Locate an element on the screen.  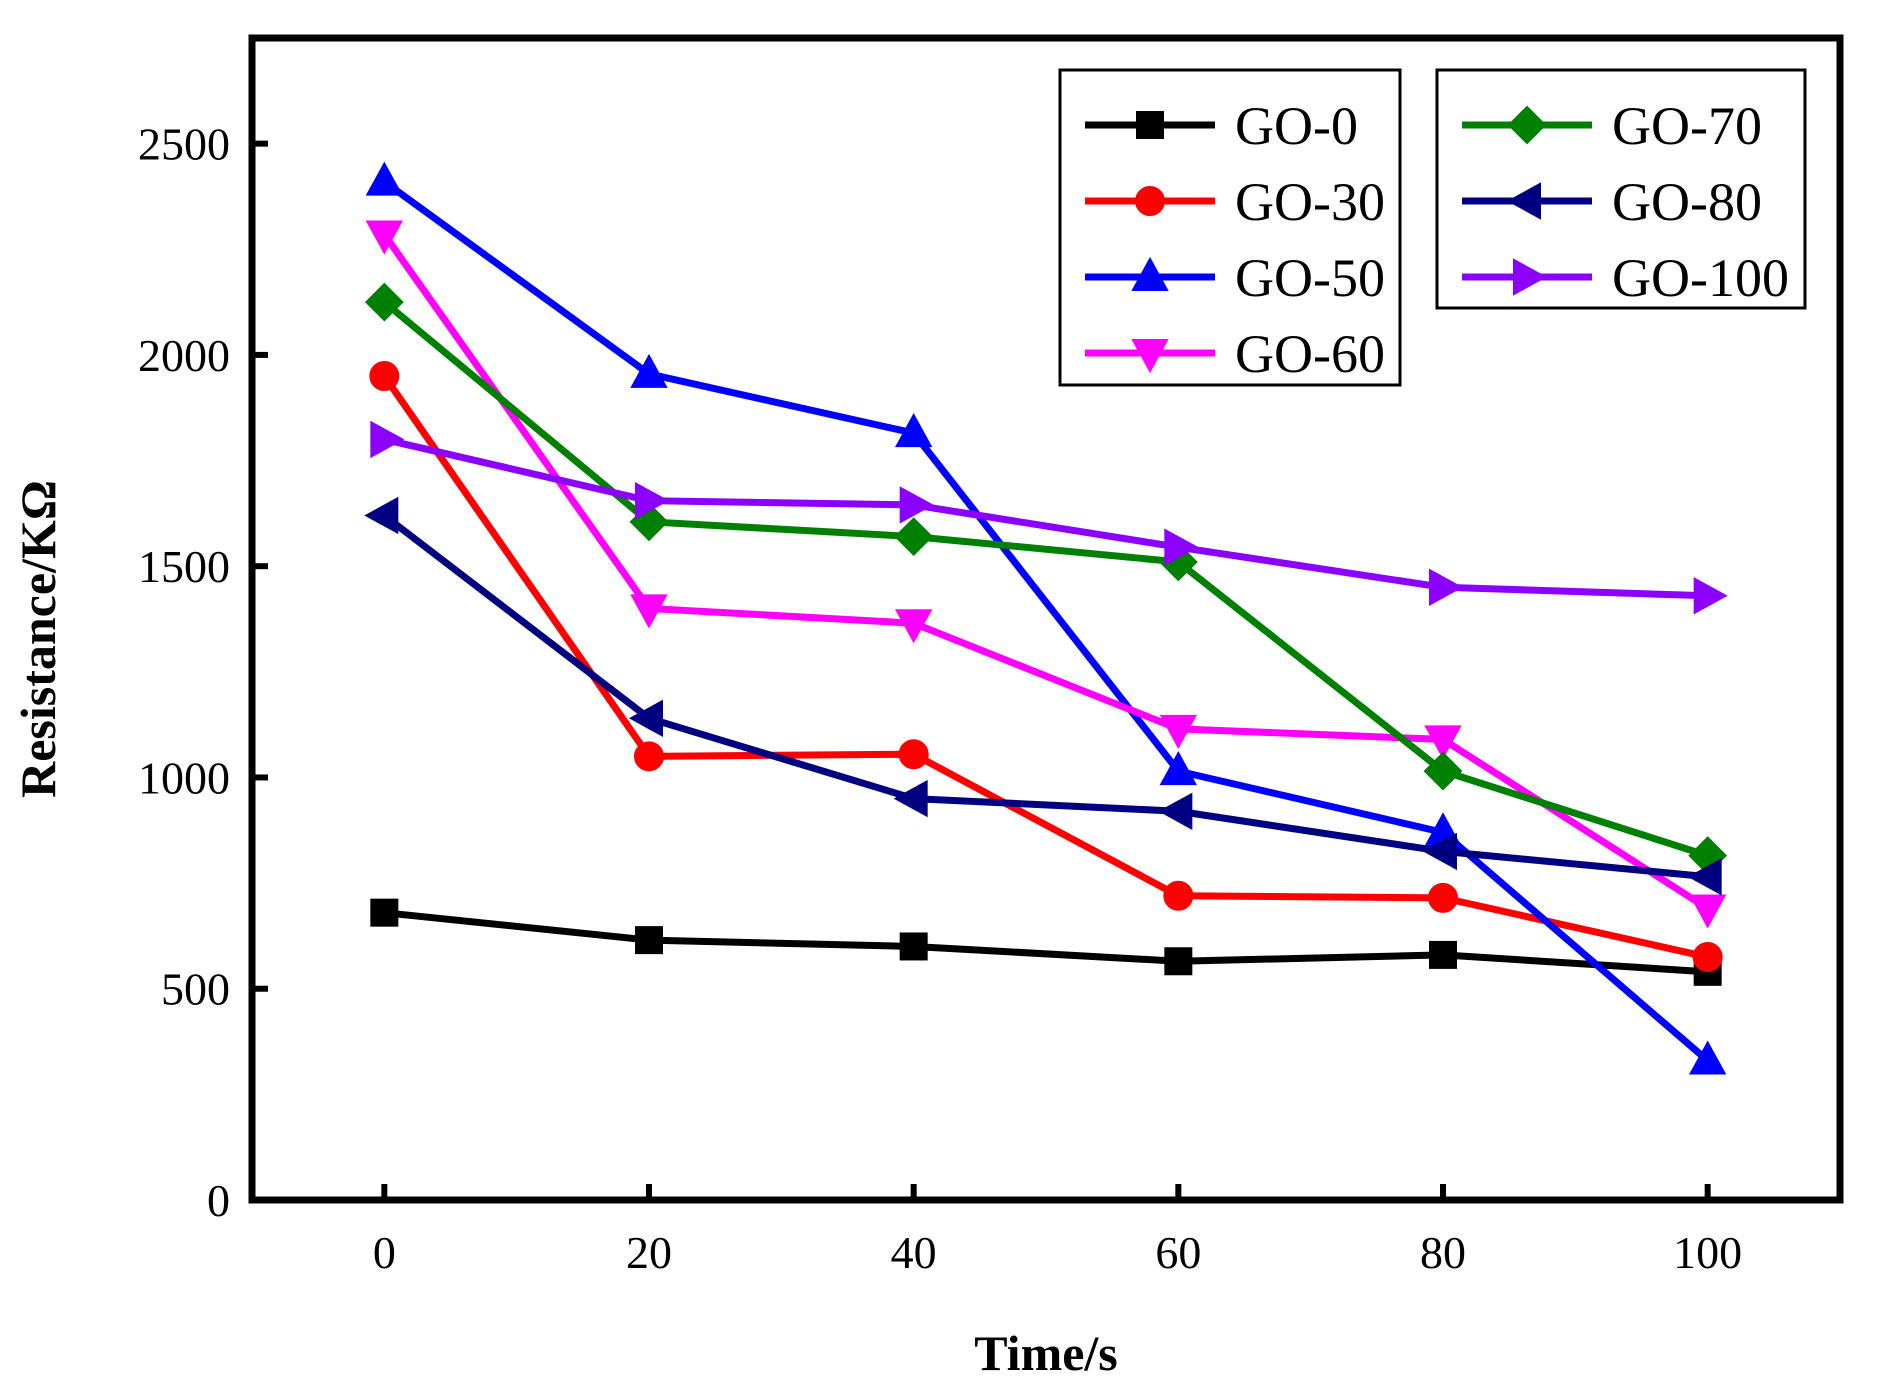
legend-label: GO-100 is located at coordinates (1700, 278).